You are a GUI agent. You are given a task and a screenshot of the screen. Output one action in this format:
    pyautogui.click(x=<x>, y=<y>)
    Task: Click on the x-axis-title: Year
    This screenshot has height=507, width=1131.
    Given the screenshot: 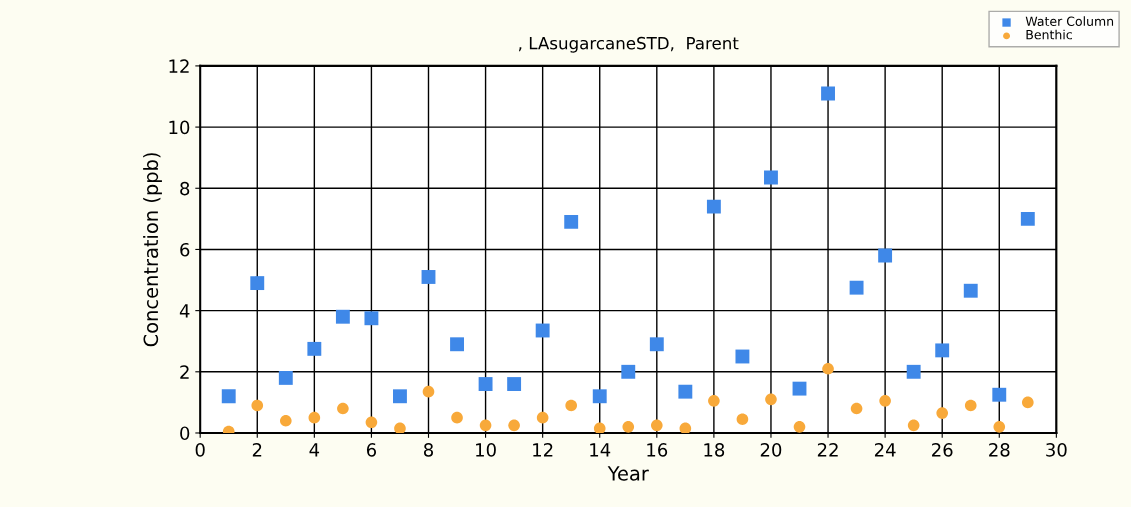 What is the action you would take?
    pyautogui.click(x=628, y=473)
    